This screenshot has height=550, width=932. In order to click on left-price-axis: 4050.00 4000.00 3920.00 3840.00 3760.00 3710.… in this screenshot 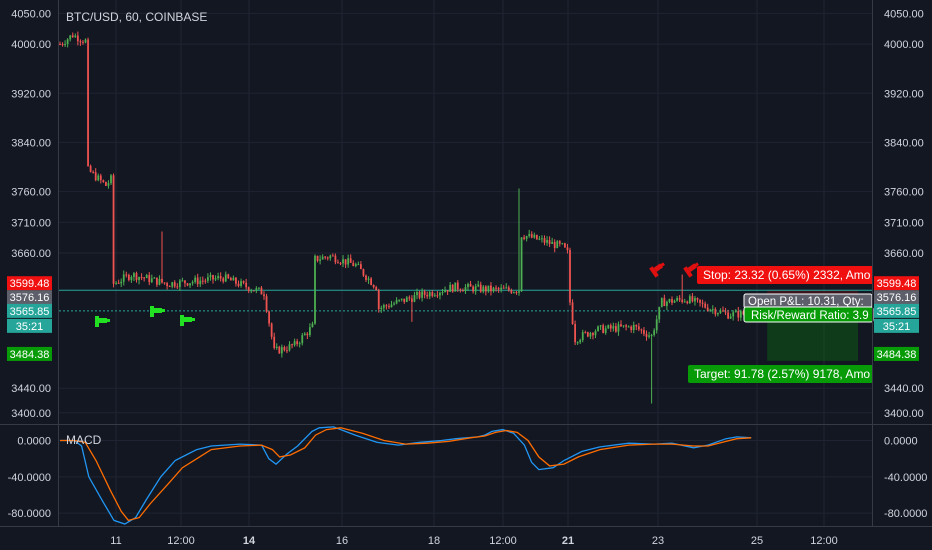, I will do `click(29, 264)`.